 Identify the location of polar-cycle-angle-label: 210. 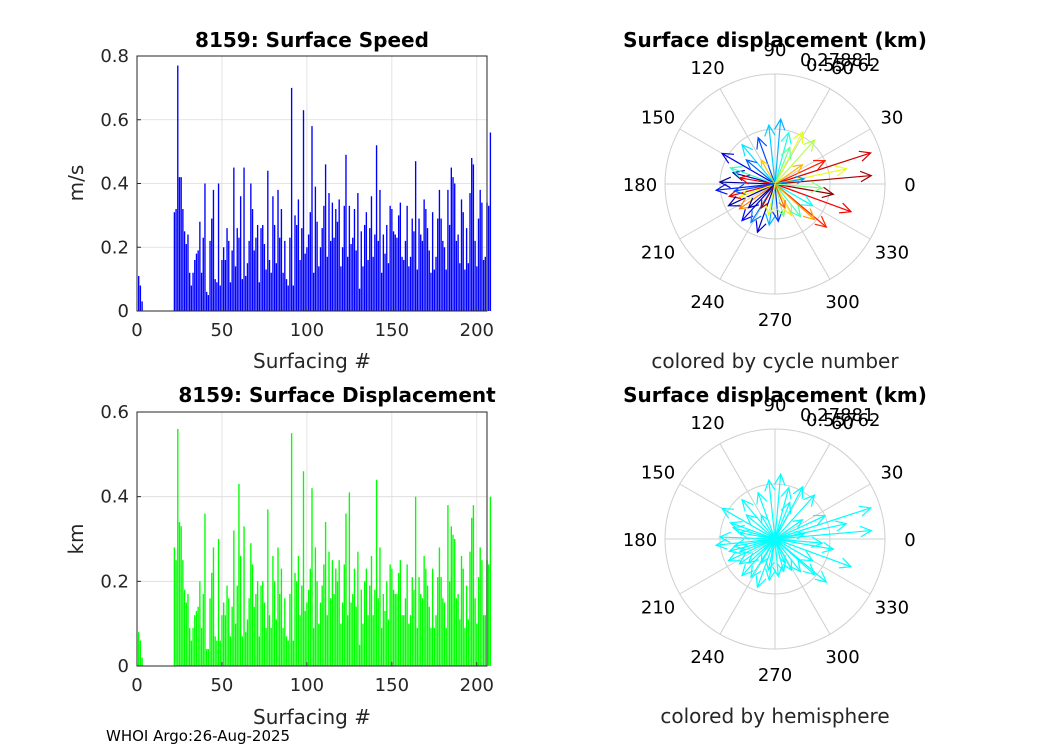
(658, 253).